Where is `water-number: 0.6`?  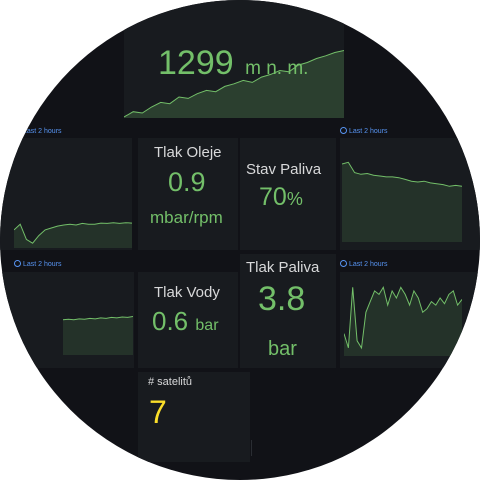
water-number: 0.6 is located at coordinates (170, 321).